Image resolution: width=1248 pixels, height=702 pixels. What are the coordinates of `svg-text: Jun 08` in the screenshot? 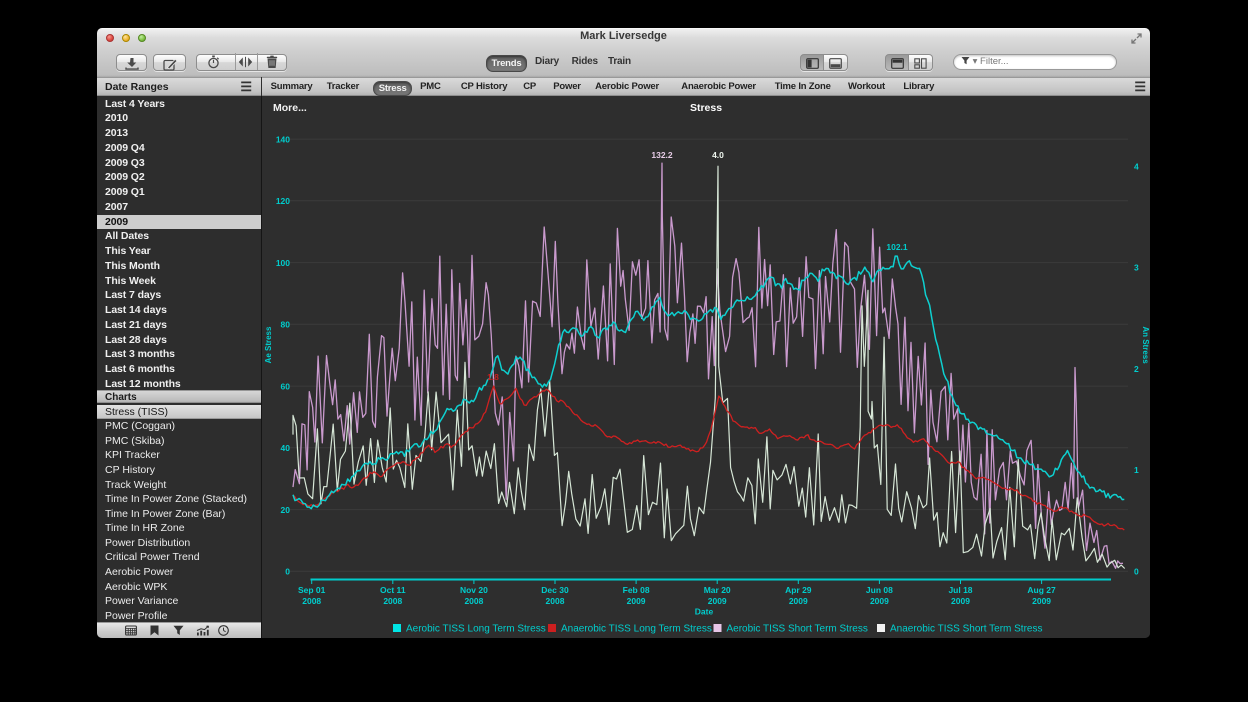 It's located at (879, 590).